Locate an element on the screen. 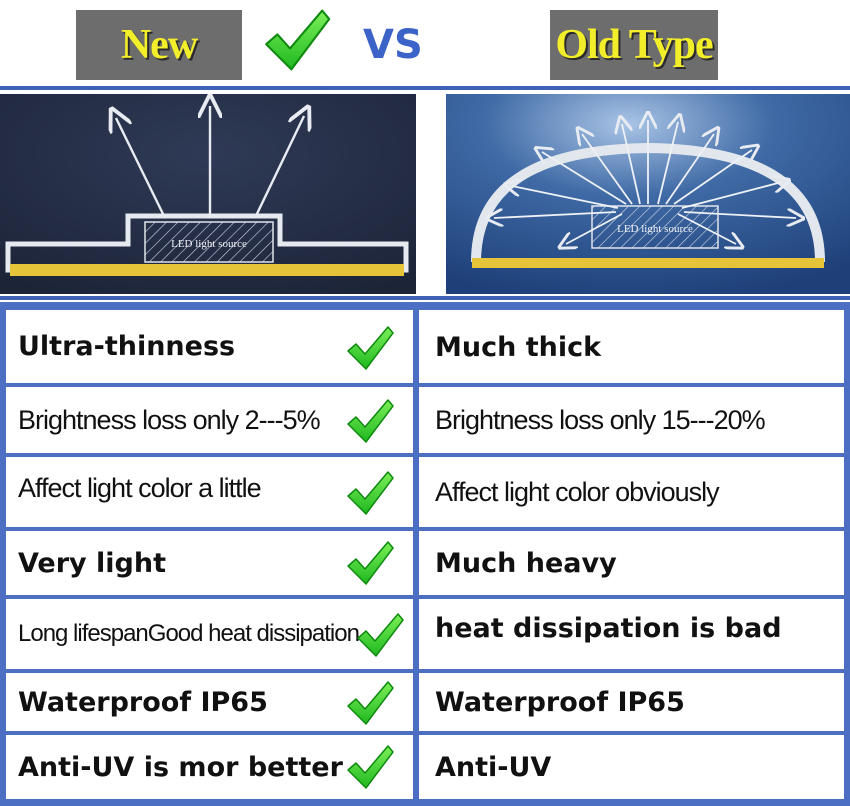 The width and height of the screenshot is (850, 806). new-feature-text: Ultra-thinness is located at coordinates (127, 346).